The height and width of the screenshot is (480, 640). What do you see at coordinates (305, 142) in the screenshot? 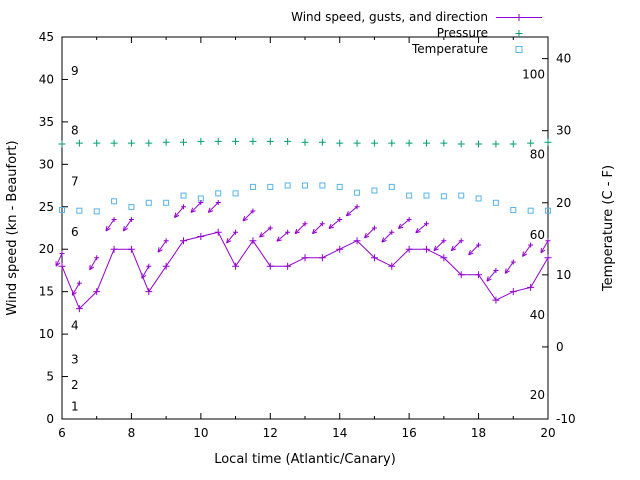
I see `pressure-series` at bounding box center [305, 142].